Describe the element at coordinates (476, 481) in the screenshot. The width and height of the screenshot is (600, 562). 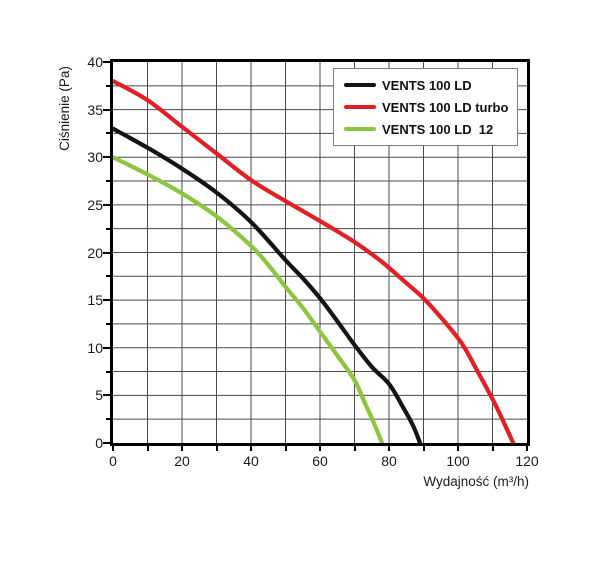
I see `x-axis-title: Wydajność (m³/h)` at that location.